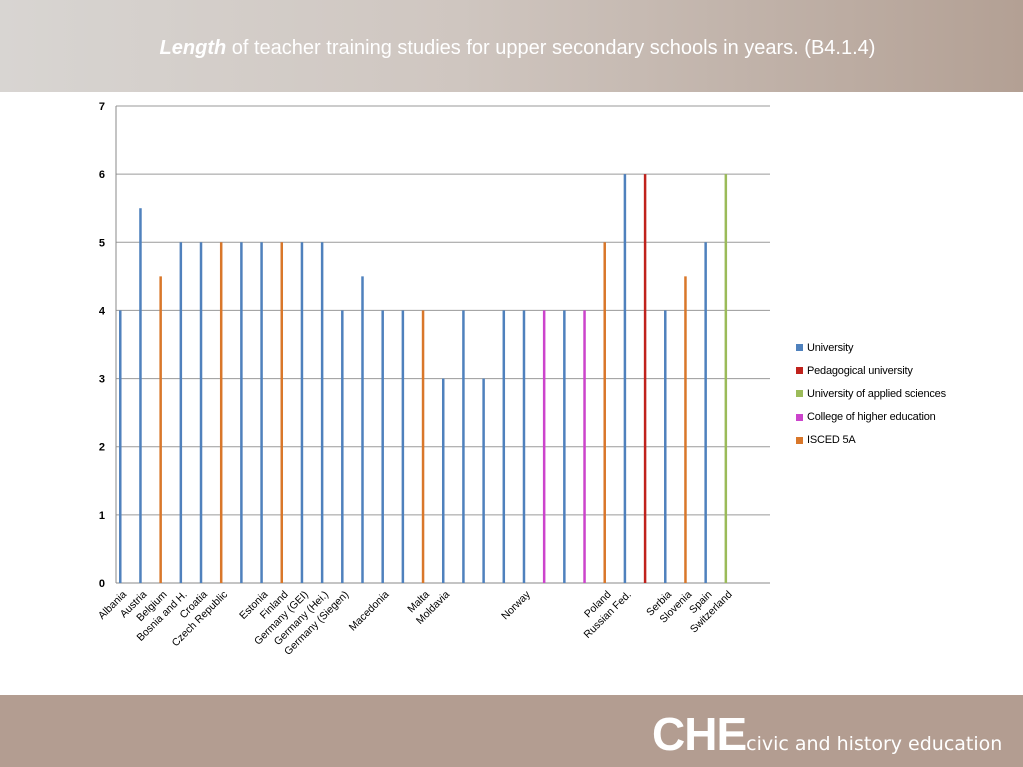 This screenshot has width=1023, height=767. I want to click on legend-label: College of higher education, so click(871, 417).